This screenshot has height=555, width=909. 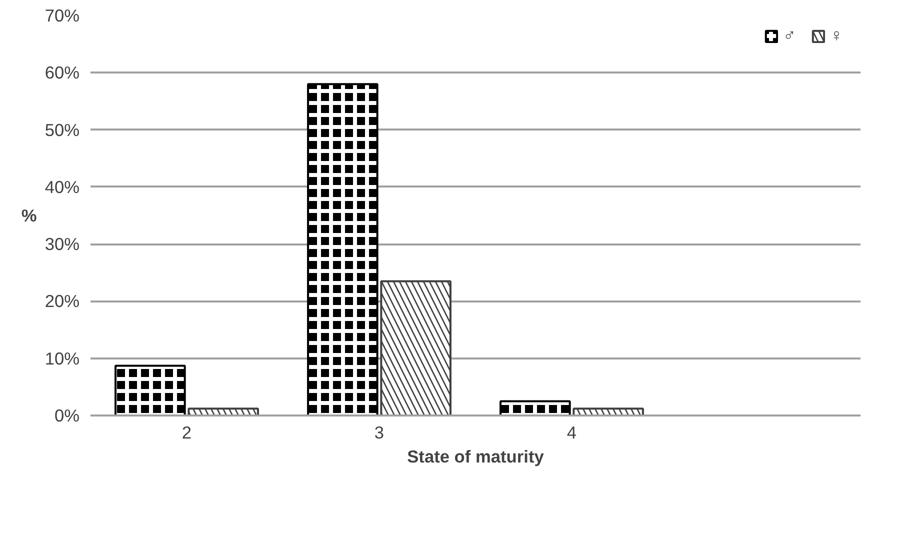 What do you see at coordinates (62, 72) in the screenshot?
I see `y-tick-label: 60%` at bounding box center [62, 72].